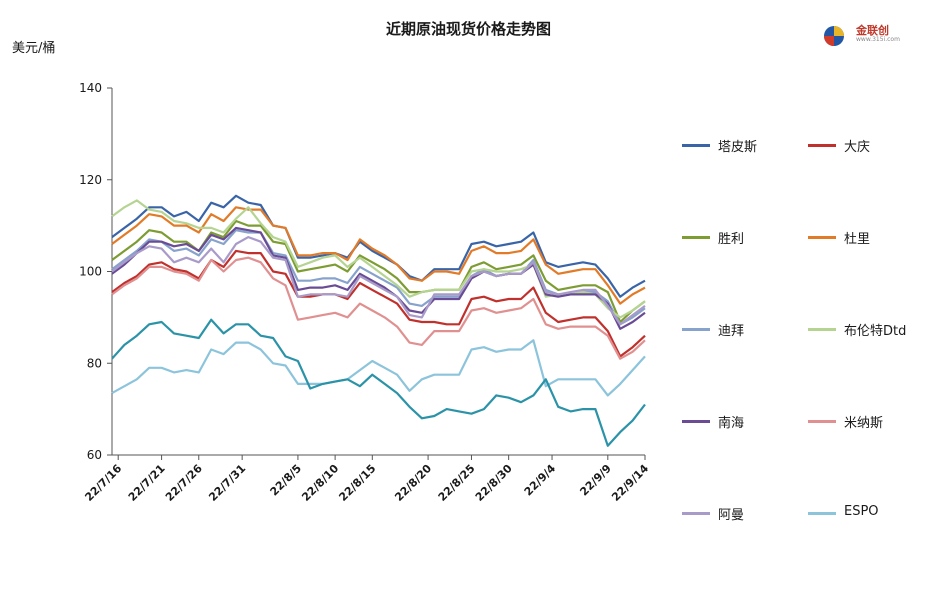 This screenshot has width=937, height=601. What do you see at coordinates (857, 147) in the screenshot?
I see `legend-label: 大庆` at bounding box center [857, 147].